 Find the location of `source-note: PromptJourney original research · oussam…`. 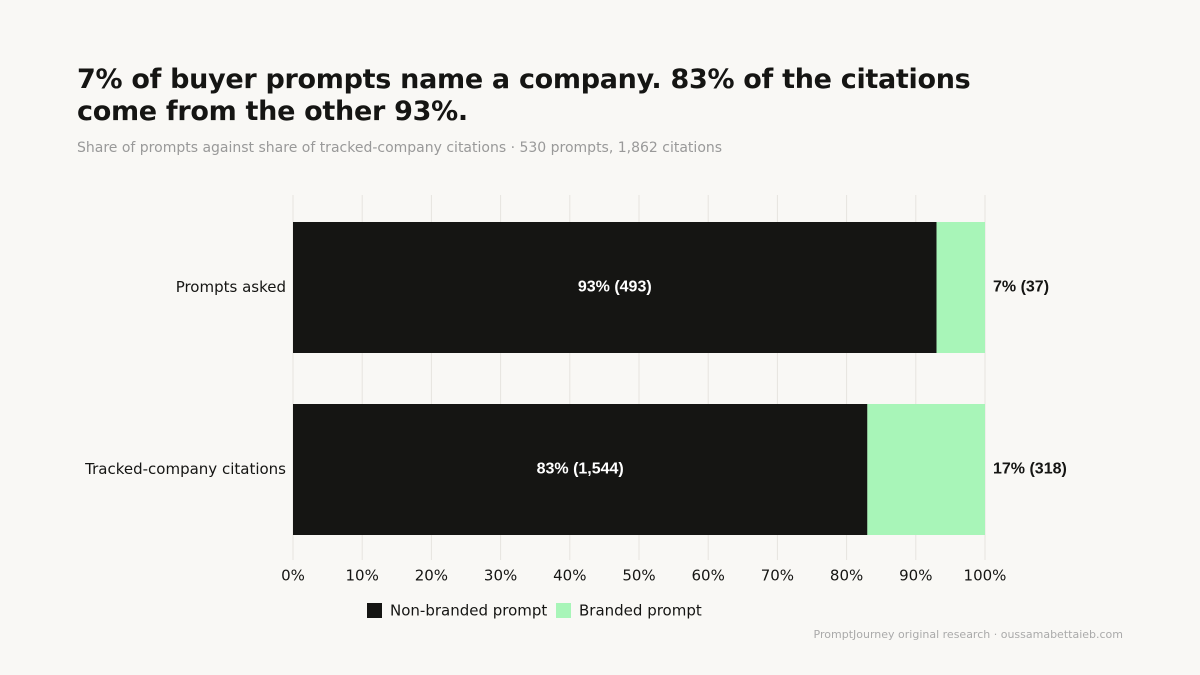

source-note: PromptJourney original research · oussam… is located at coordinates (968, 634).